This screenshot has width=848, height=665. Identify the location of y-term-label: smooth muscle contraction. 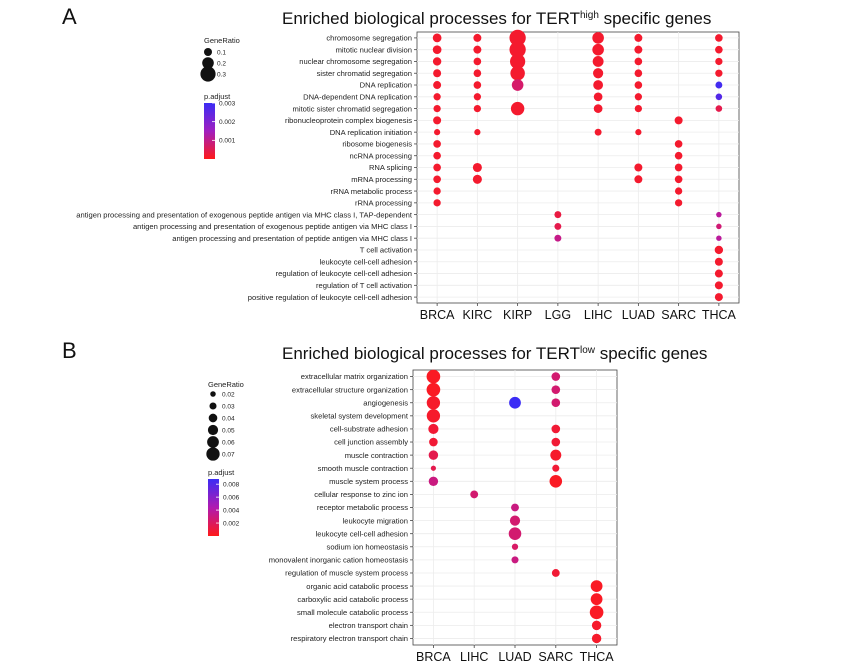
(363, 468).